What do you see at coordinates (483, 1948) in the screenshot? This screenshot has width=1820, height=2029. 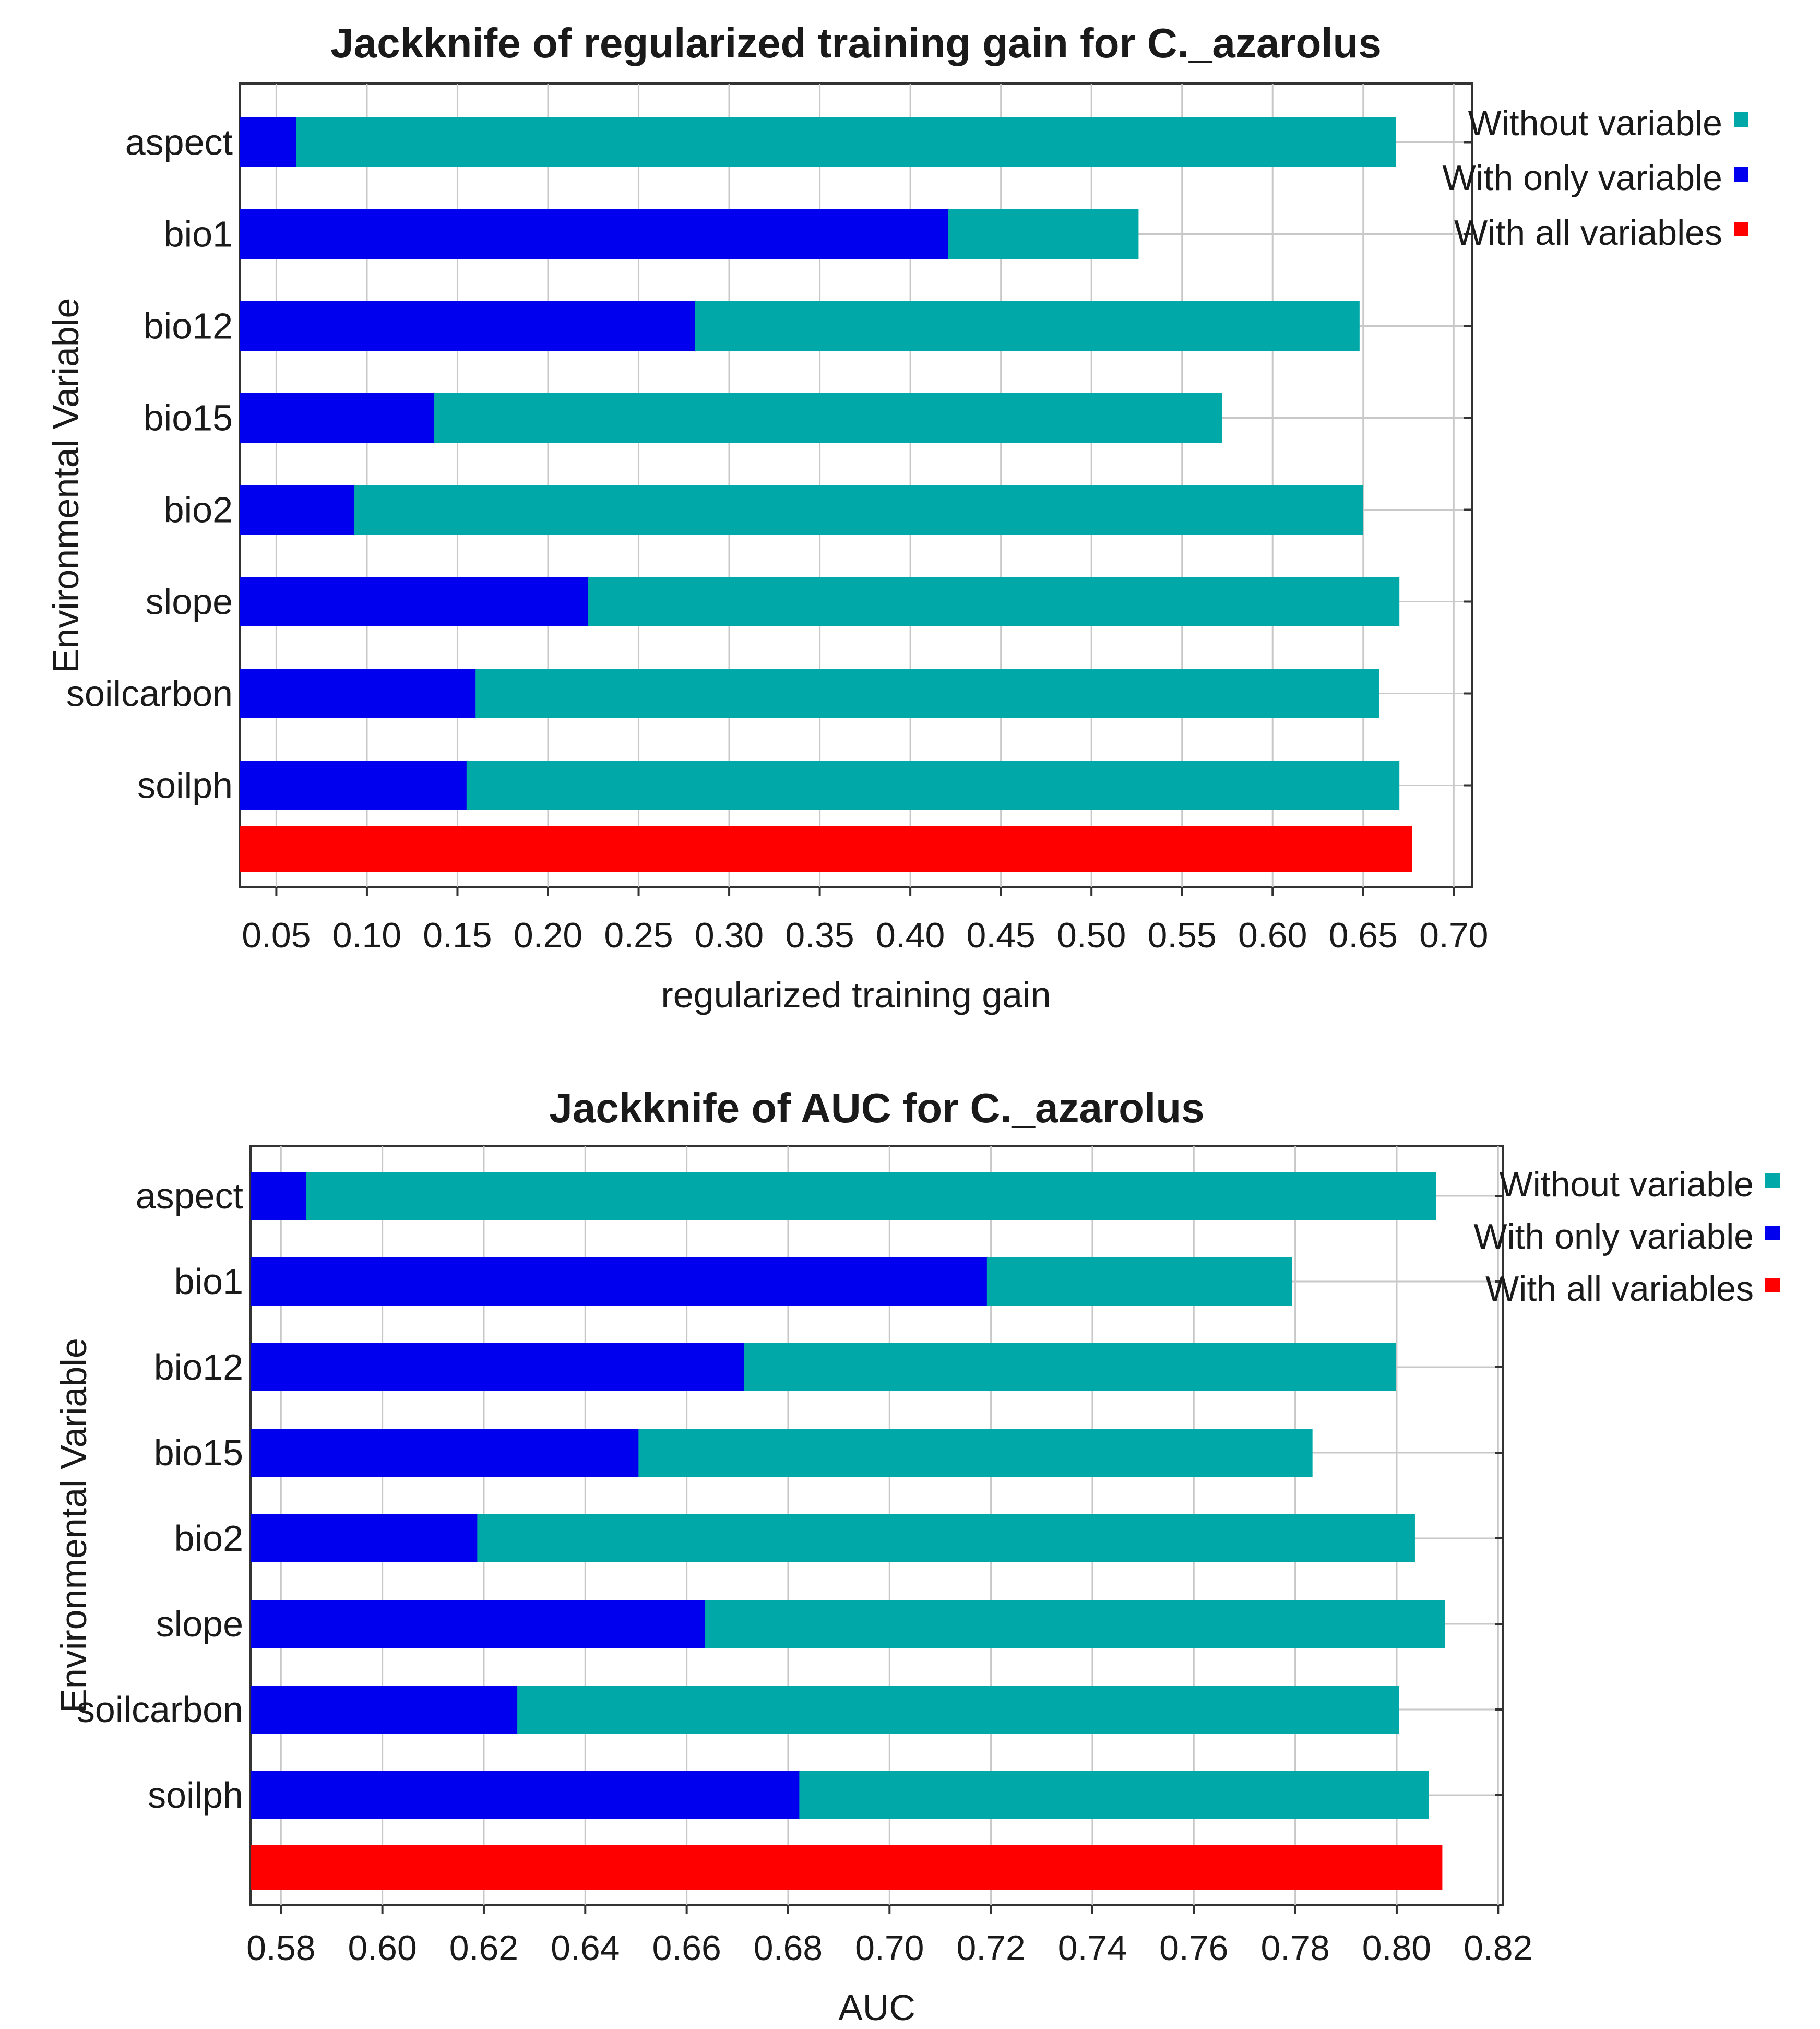 I see `tick-label-x: 0.62` at bounding box center [483, 1948].